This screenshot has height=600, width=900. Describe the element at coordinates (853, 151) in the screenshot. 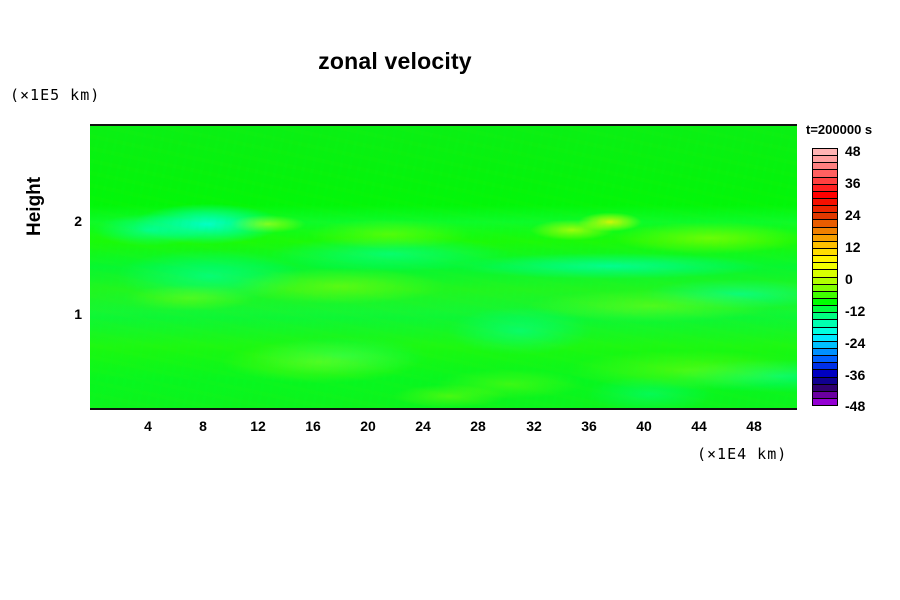

I see `colorbar-tick-label: 48` at that location.